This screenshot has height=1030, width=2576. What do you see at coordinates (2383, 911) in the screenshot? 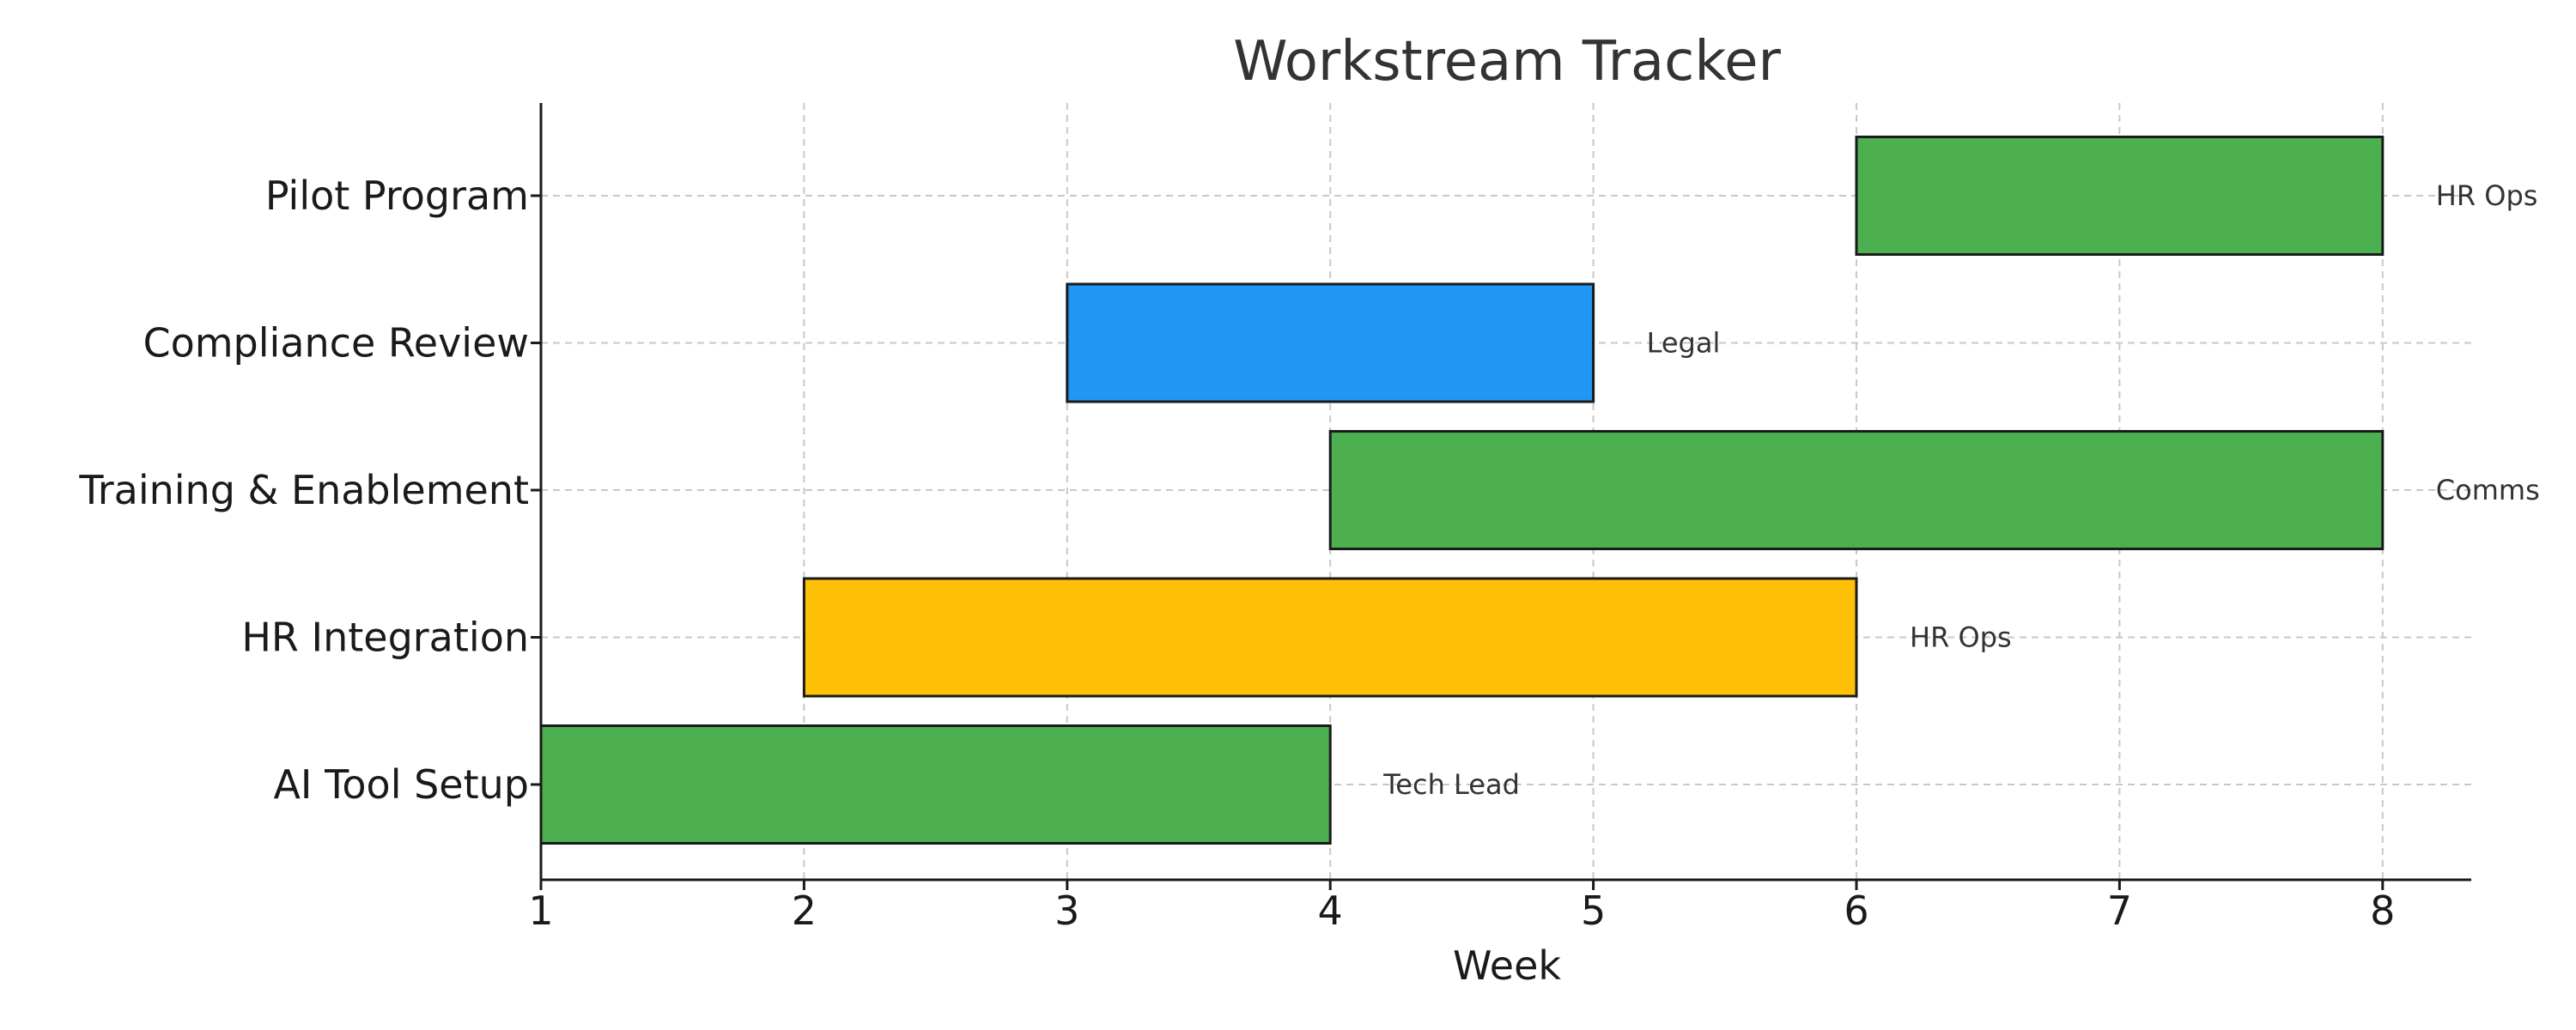
I see `x-tick-label: 8` at bounding box center [2383, 911].